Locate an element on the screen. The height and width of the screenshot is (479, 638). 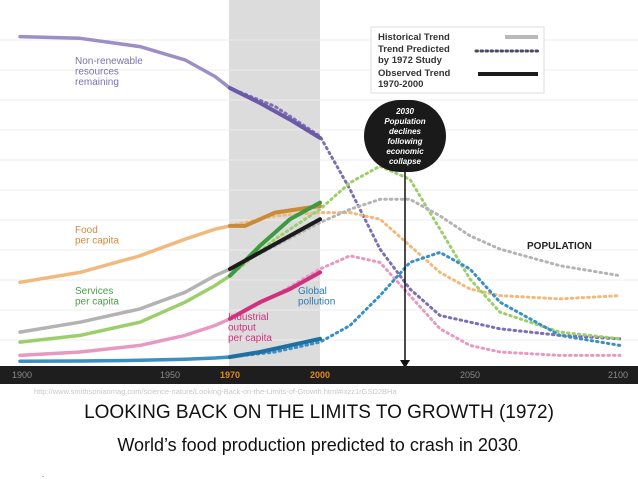
population-label-line: POPULATION is located at coordinates (559, 246).